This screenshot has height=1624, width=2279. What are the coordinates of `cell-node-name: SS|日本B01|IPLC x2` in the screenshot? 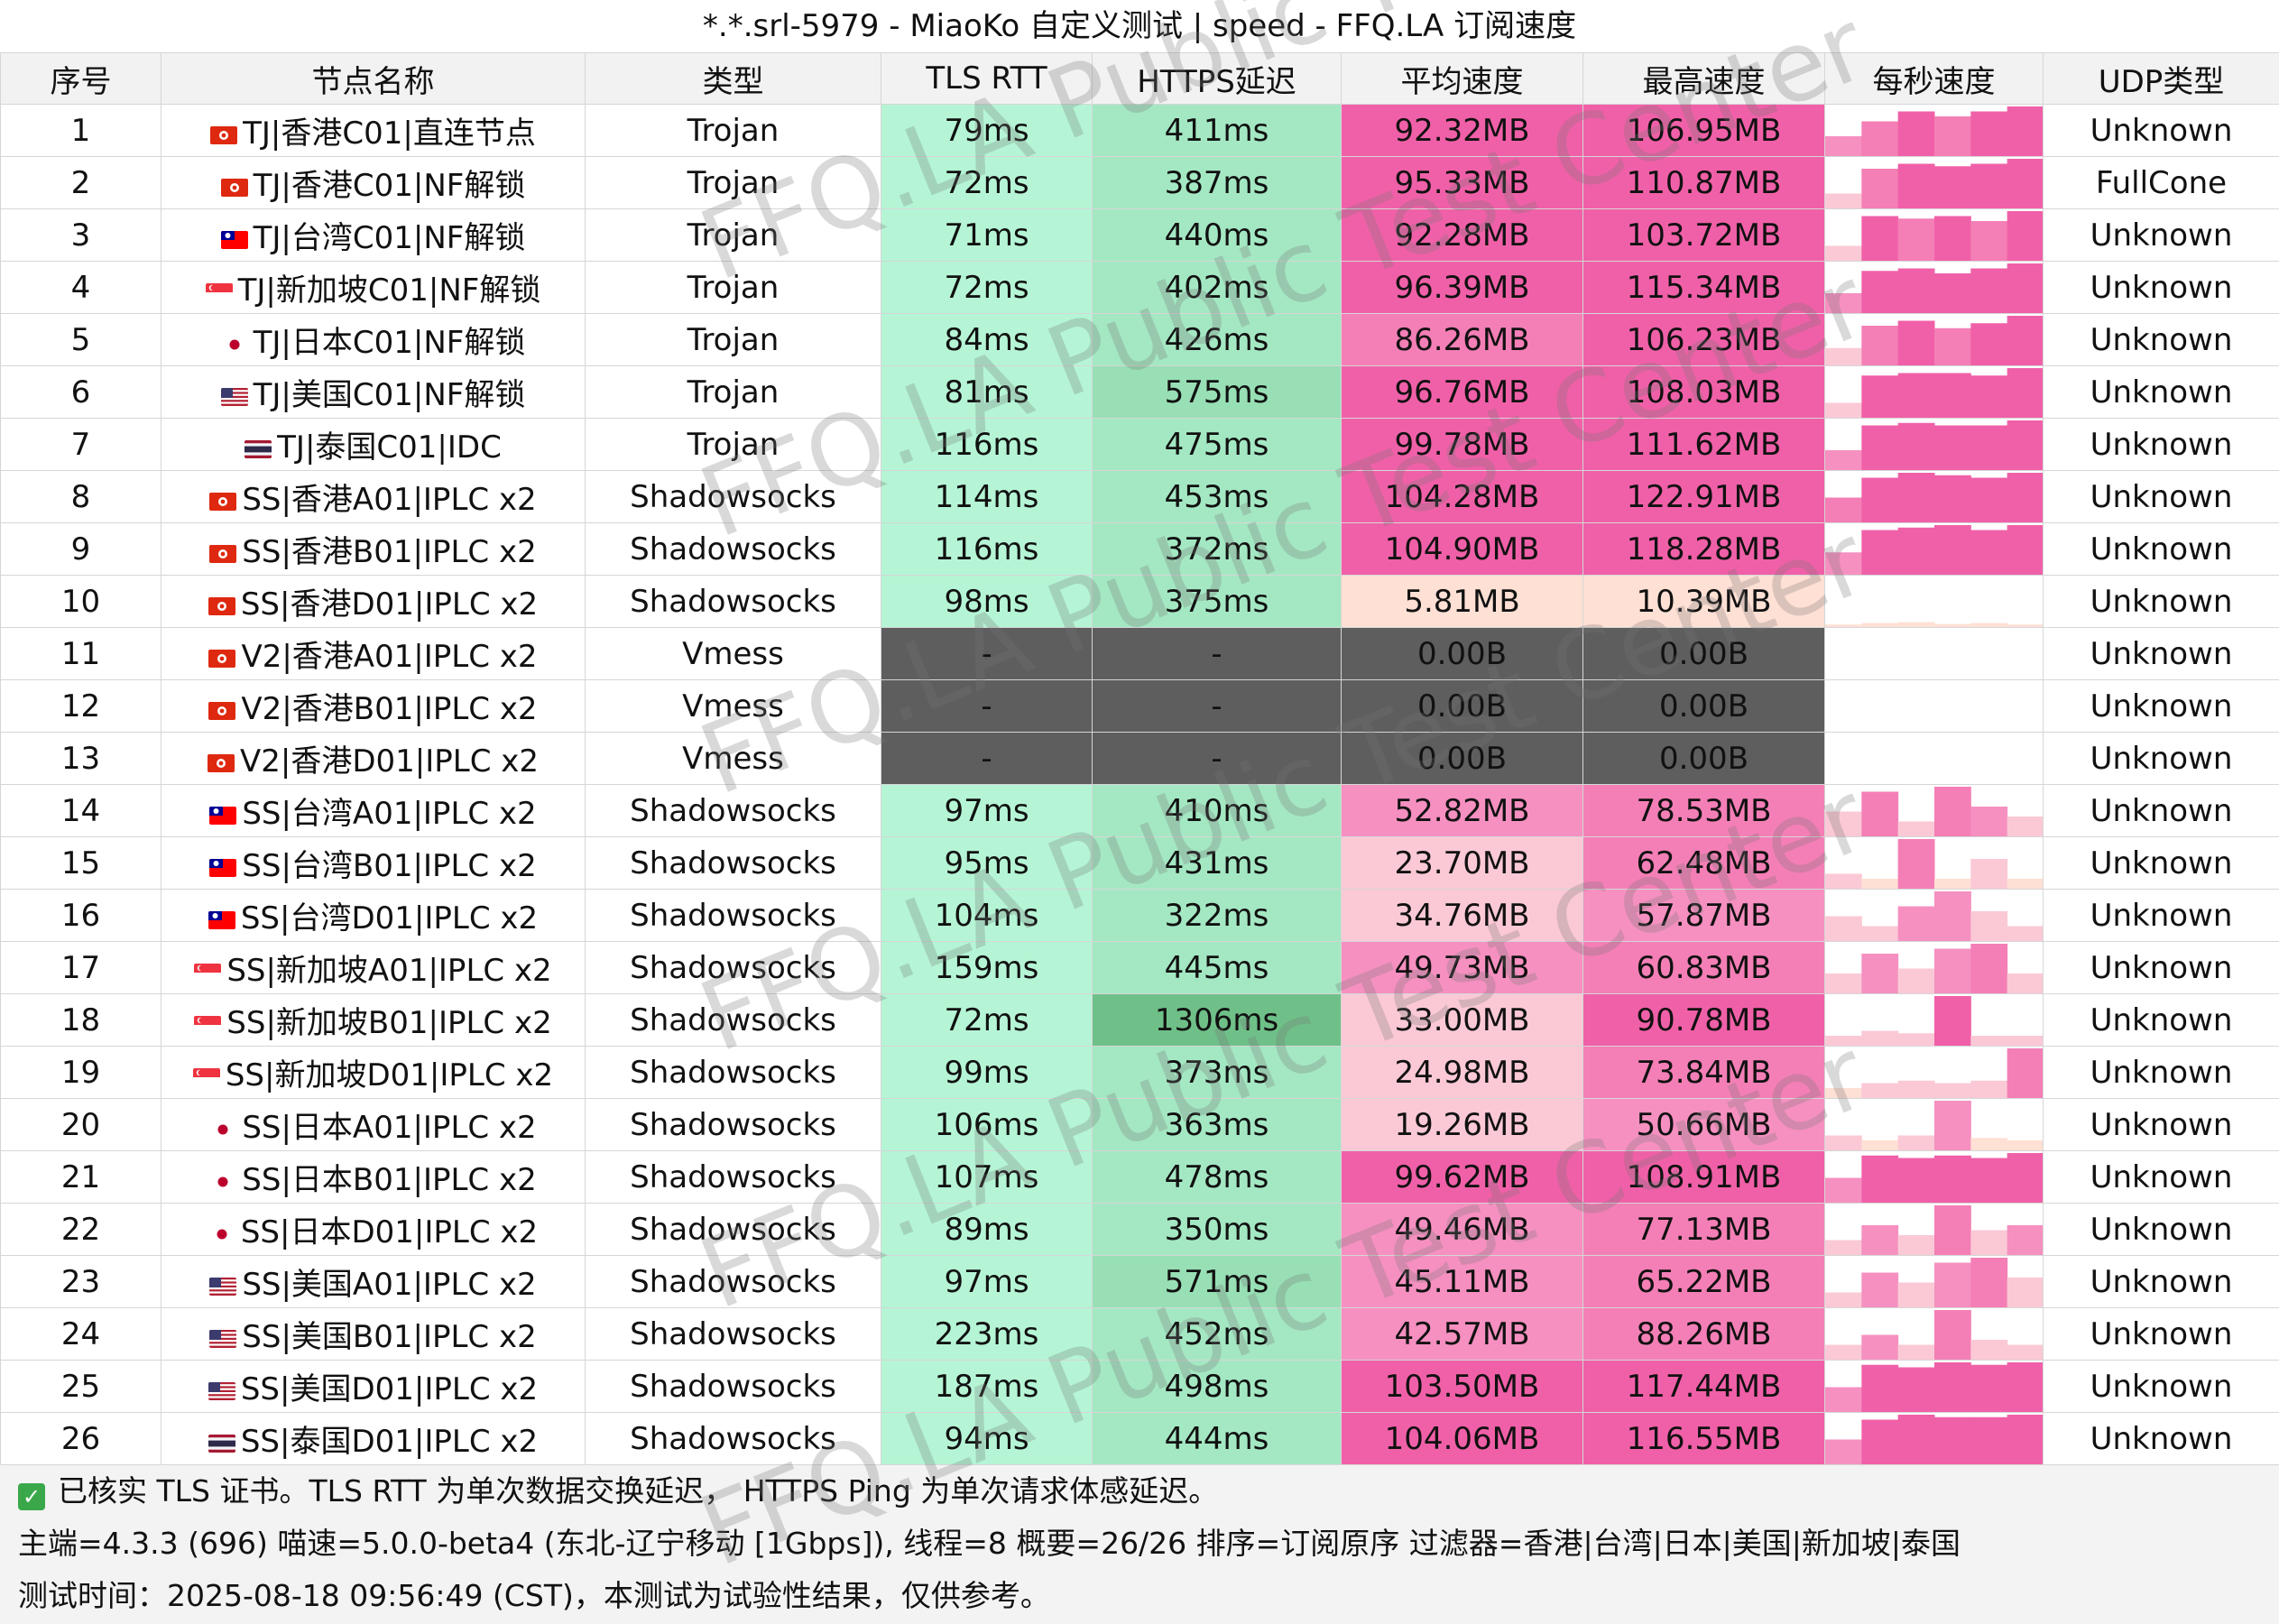 It's located at (373, 1177).